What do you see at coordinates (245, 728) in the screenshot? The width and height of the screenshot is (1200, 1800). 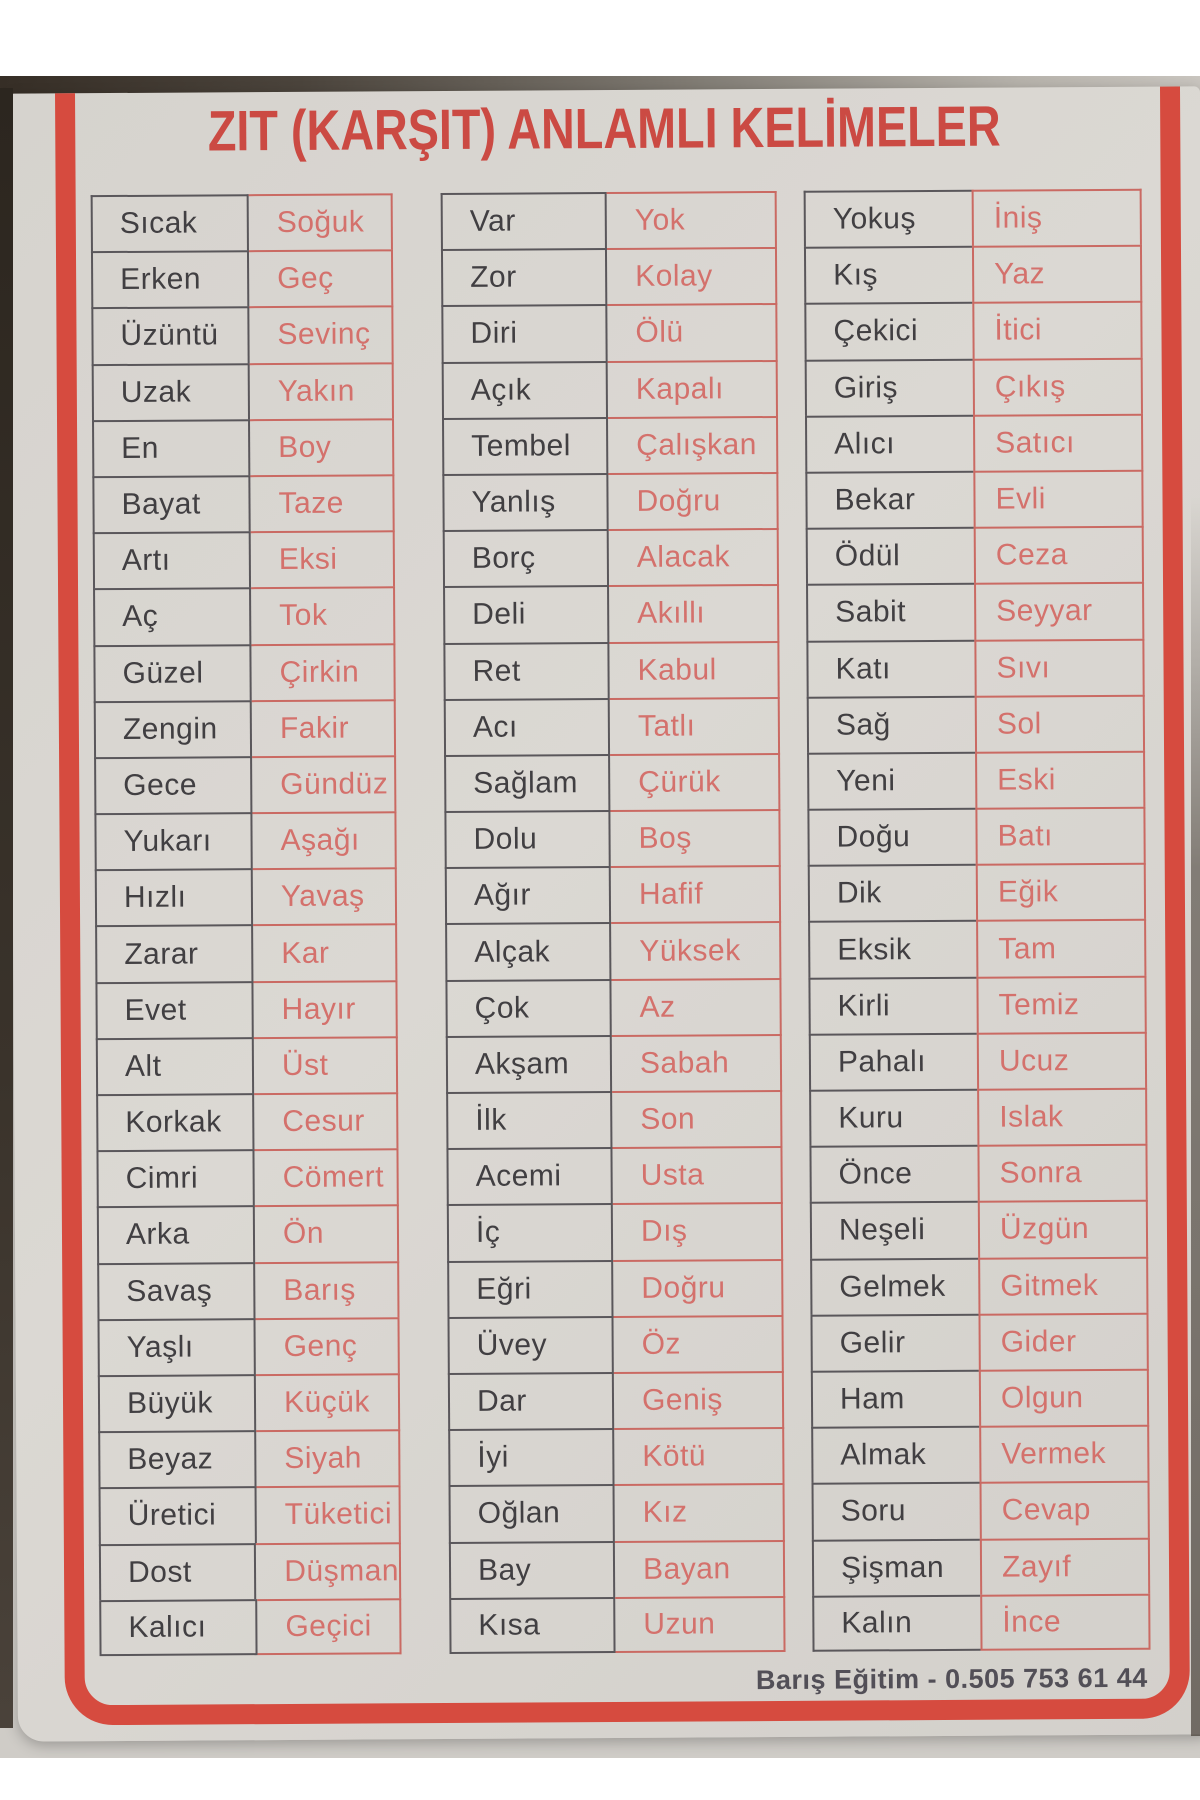 I see `table-row: Zengin Fakir` at bounding box center [245, 728].